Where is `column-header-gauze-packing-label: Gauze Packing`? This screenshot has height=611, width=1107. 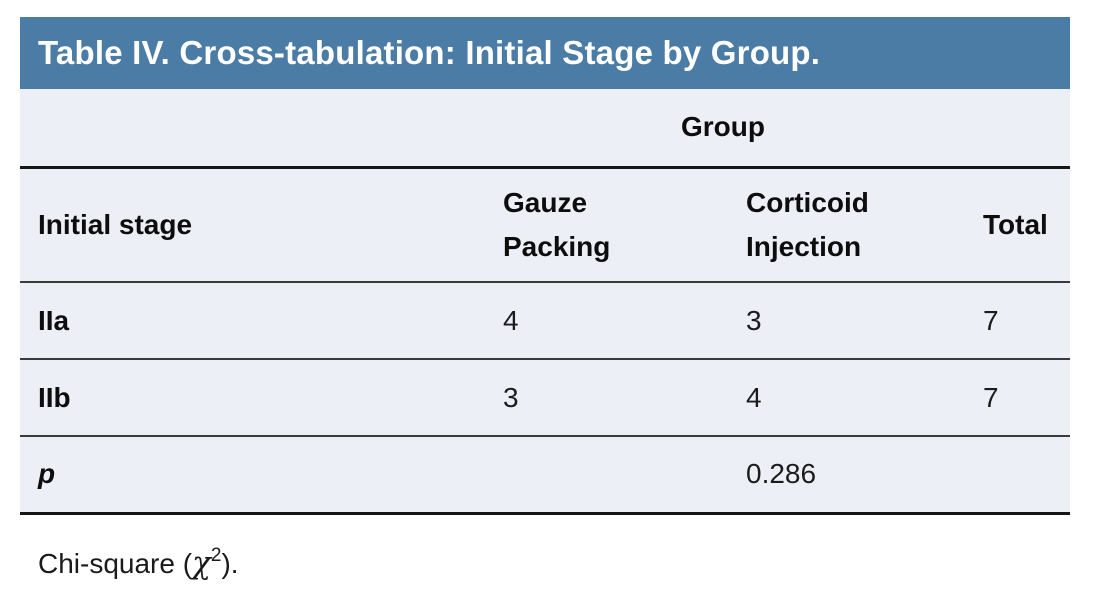
column-header-gauze-packing-label: Gauze Packing is located at coordinates (557, 224).